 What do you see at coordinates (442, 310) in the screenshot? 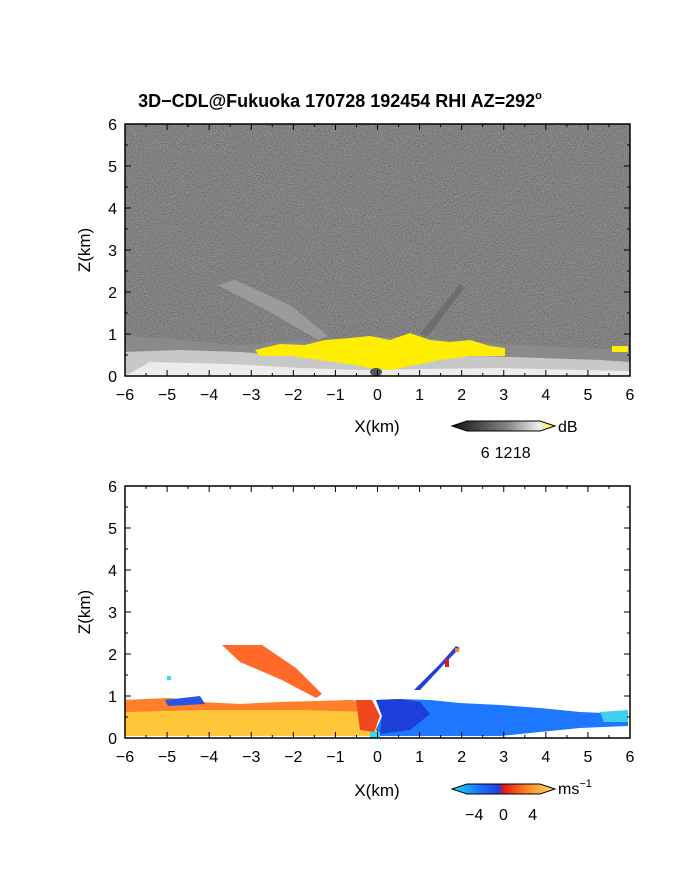
I see `plume-right` at bounding box center [442, 310].